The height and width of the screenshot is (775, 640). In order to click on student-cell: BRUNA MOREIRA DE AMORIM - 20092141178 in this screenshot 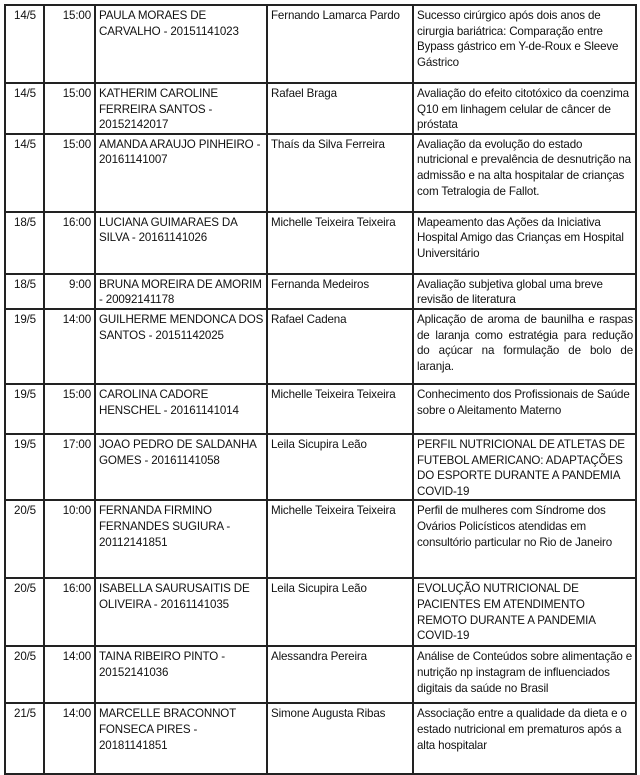, I will do `click(181, 291)`.